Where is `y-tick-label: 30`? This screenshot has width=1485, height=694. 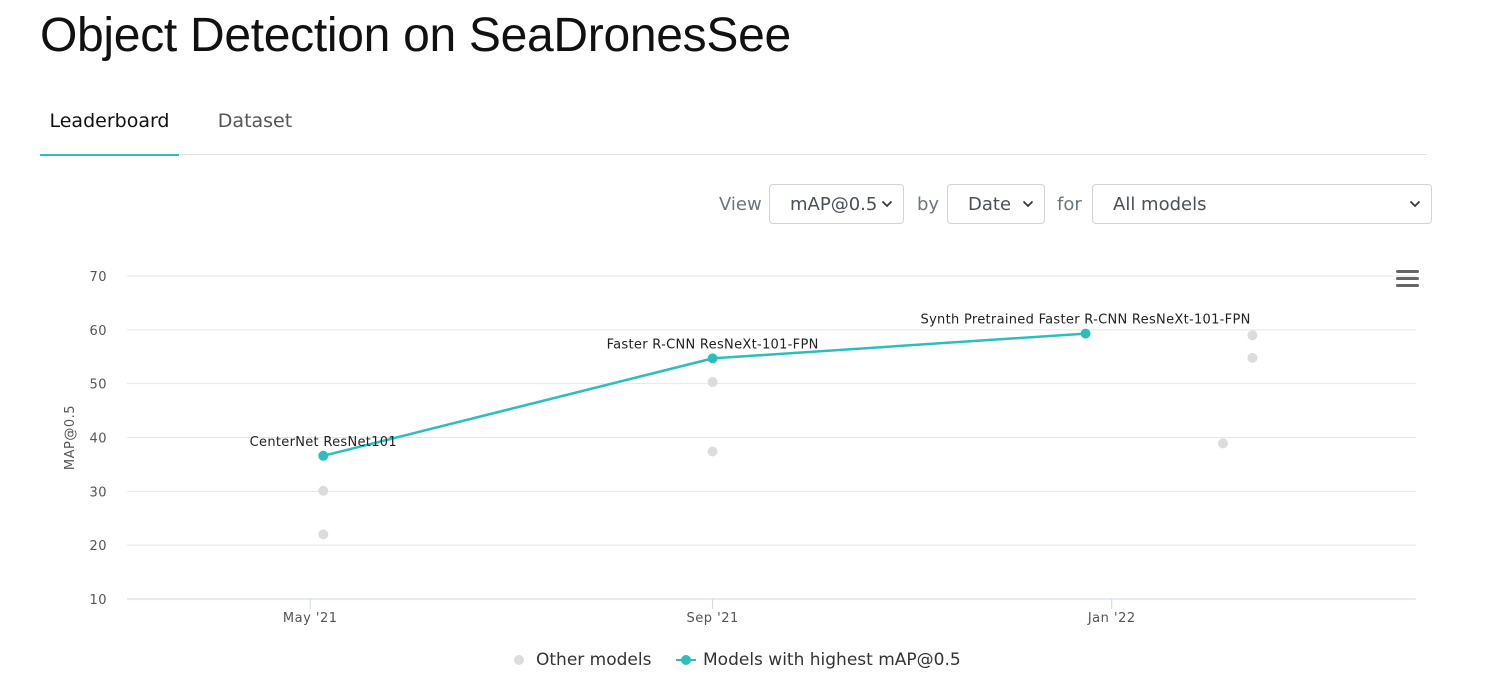 y-tick-label: 30 is located at coordinates (98, 492).